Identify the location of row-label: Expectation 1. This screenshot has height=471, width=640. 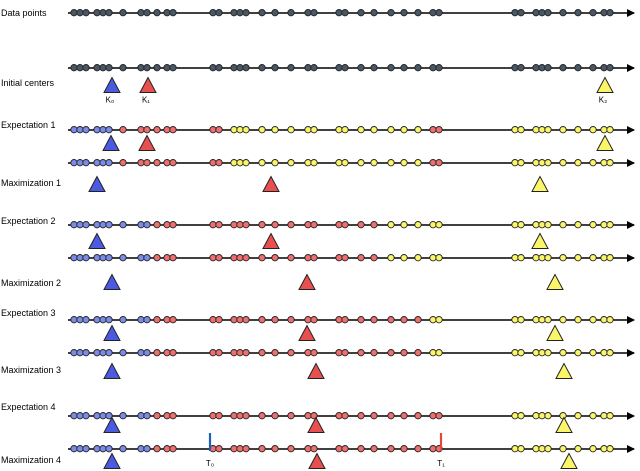
(28, 125).